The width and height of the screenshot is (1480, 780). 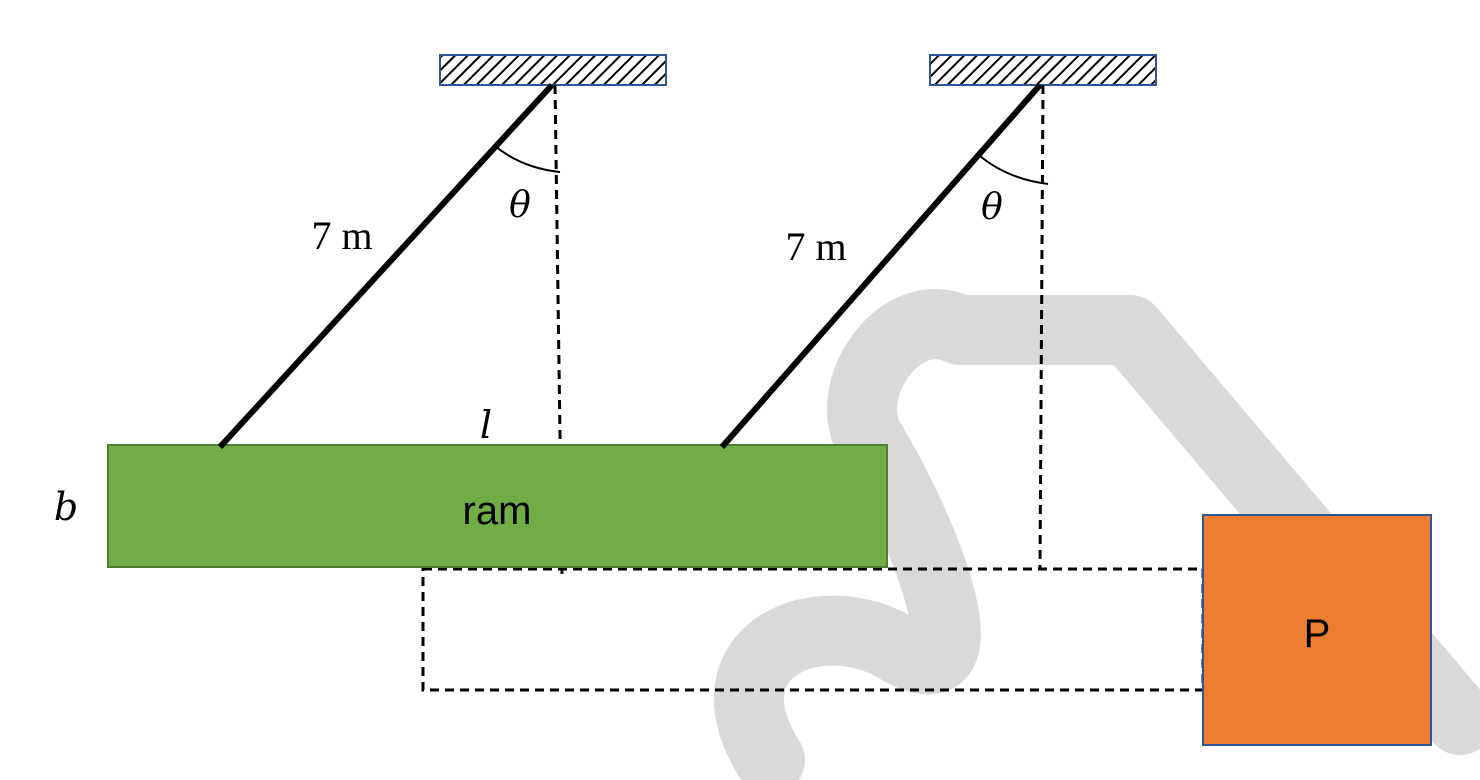 I want to click on right-angle-arc, so click(x=1014, y=170).